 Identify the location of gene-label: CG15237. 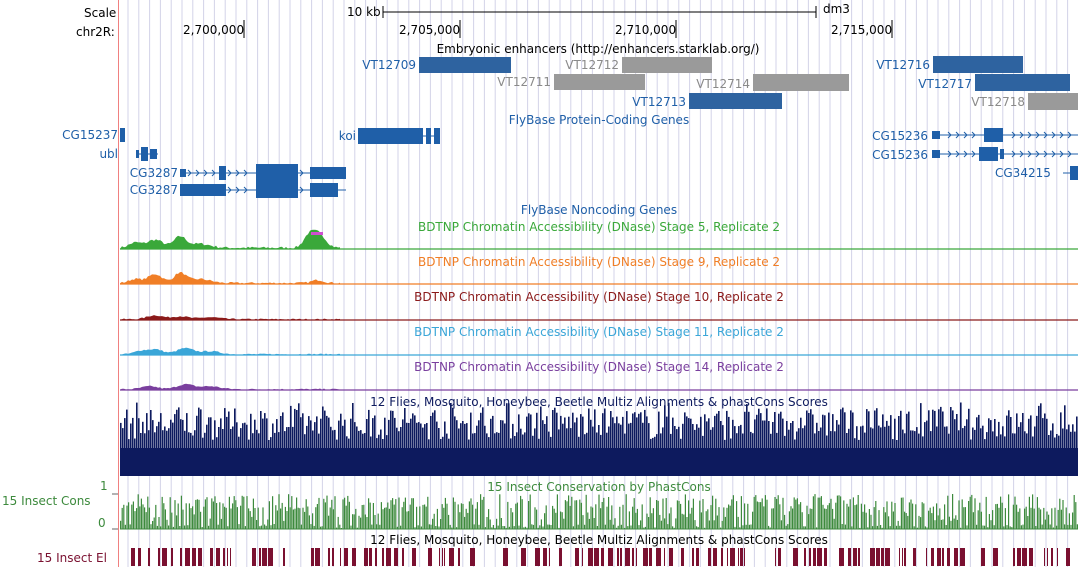
(90, 135).